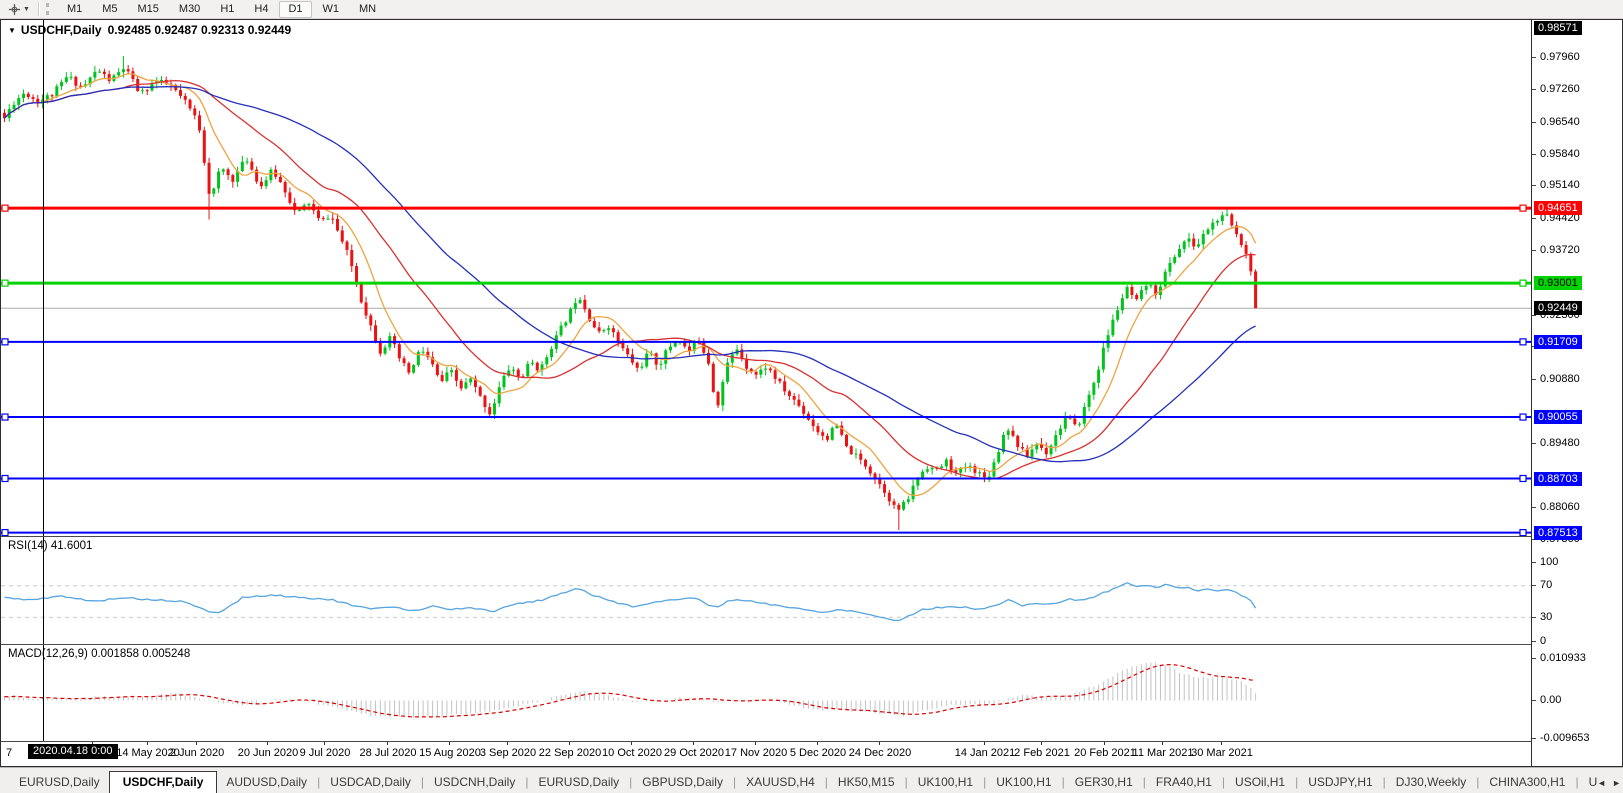  What do you see at coordinates (475, 782) in the screenshot?
I see `tab-usdcnh-daily: USDCNH,Daily` at bounding box center [475, 782].